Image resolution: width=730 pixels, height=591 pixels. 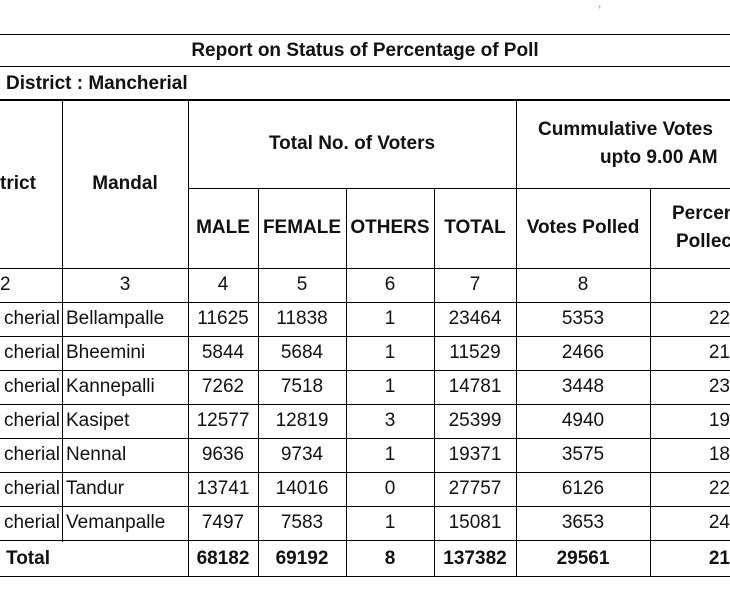 What do you see at coordinates (223, 421) in the screenshot?
I see `cell-male: 12577` at bounding box center [223, 421].